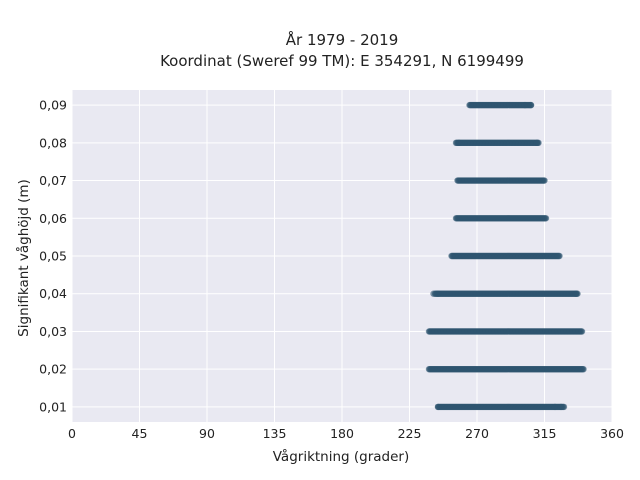 The image size is (640, 480). I want to click on x-tick-label: 315, so click(545, 433).